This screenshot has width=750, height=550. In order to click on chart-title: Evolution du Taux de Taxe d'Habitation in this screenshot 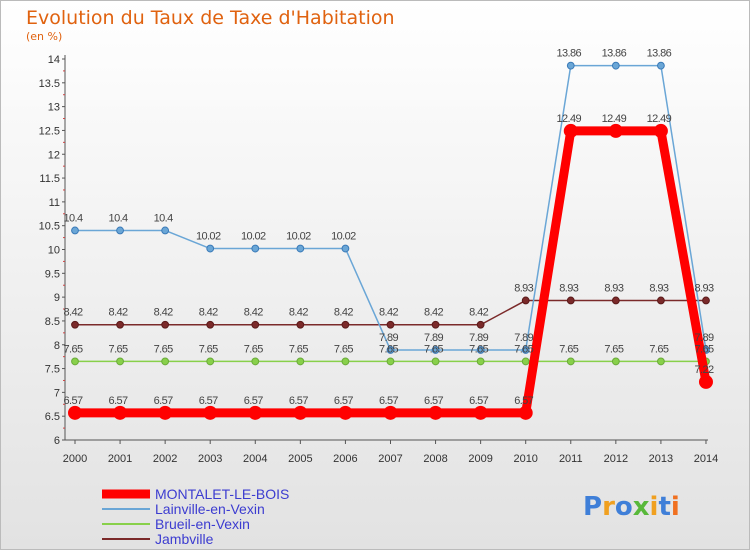, I will do `click(210, 18)`.